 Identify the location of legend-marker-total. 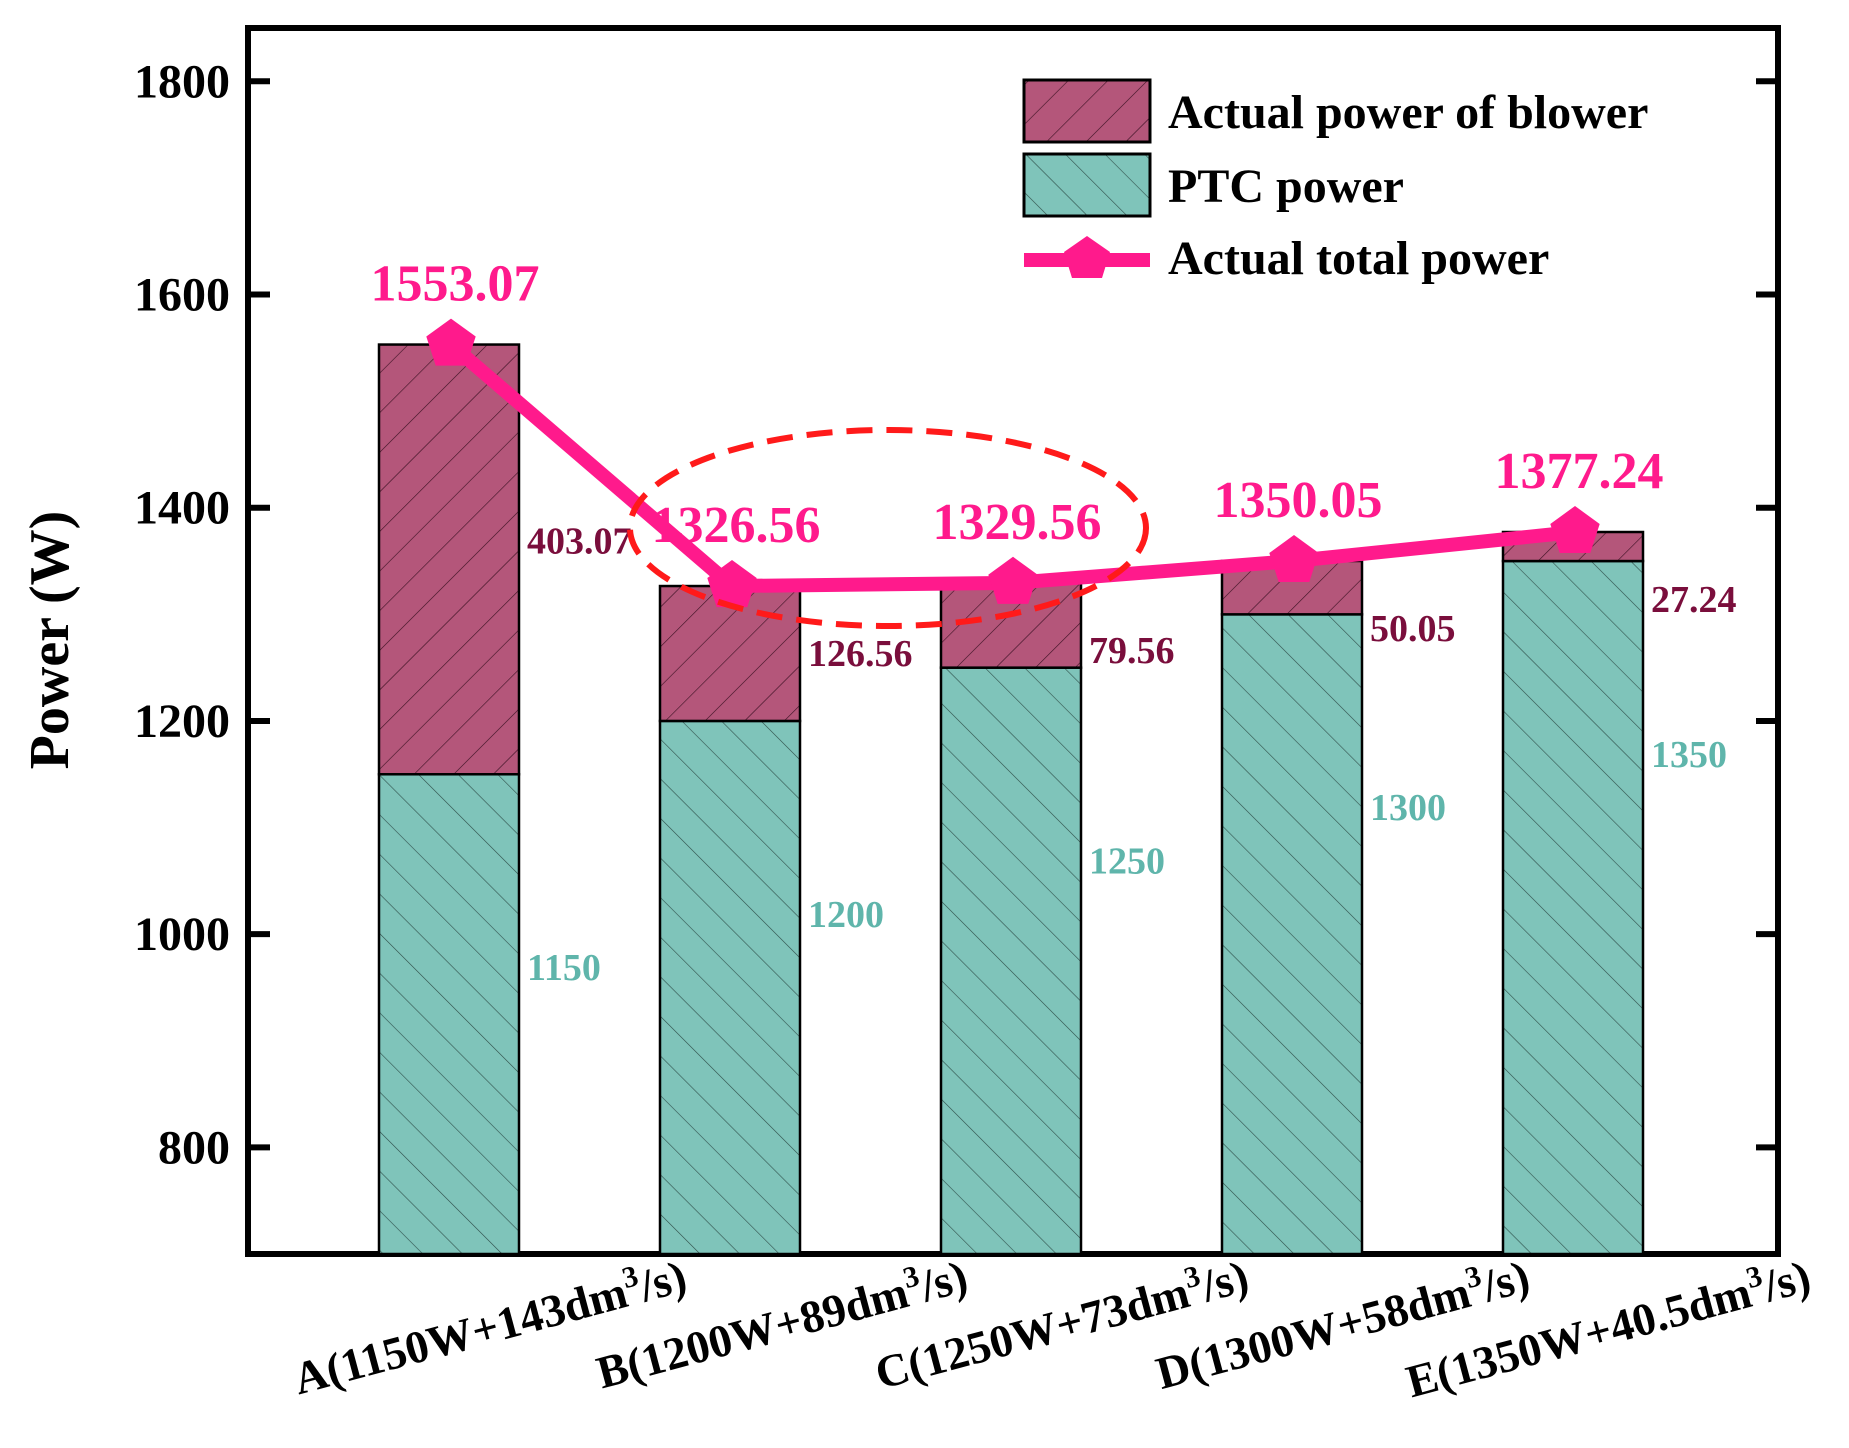
(1087, 257).